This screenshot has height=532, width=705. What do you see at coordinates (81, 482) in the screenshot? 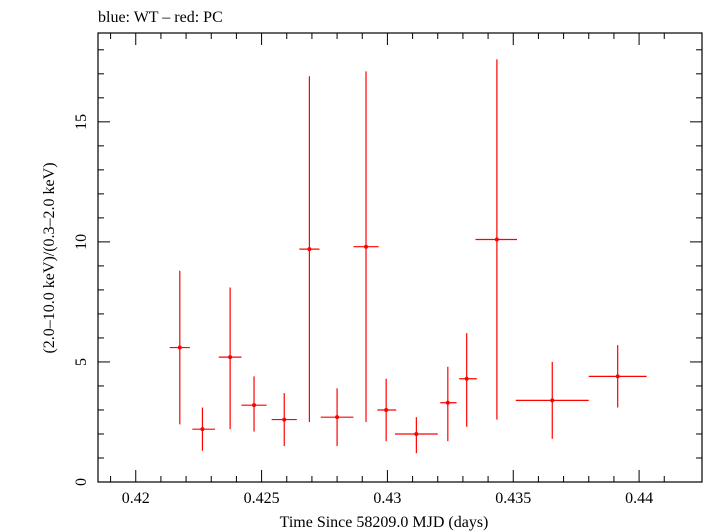
I see `y-tick-label: 0` at bounding box center [81, 482].